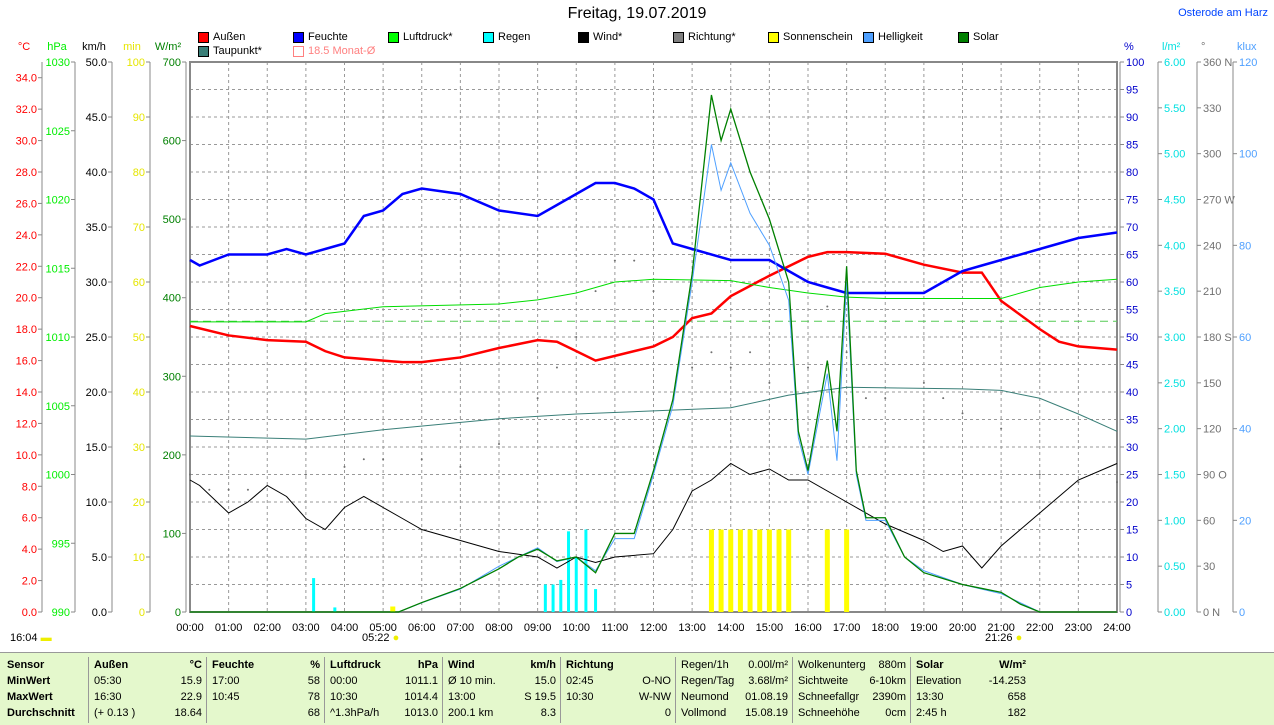 This screenshot has width=1274, height=725. What do you see at coordinates (57, 47) in the screenshot?
I see `axis-unit: hPa` at bounding box center [57, 47].